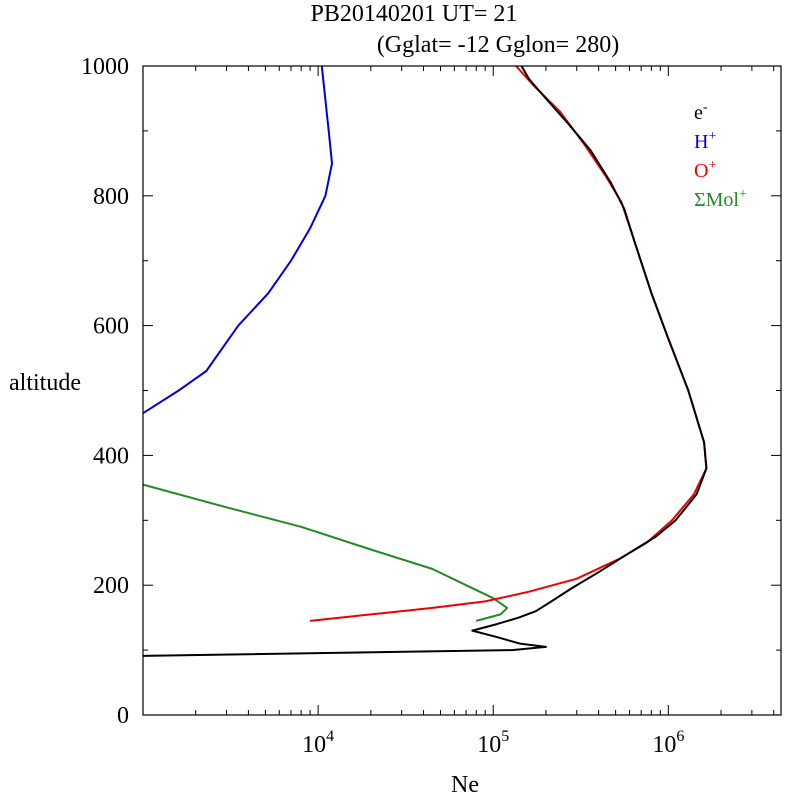 The height and width of the screenshot is (795, 792). Describe the element at coordinates (414, 14) in the screenshot. I see `chart-title: PB20140201 UT= 21` at that location.